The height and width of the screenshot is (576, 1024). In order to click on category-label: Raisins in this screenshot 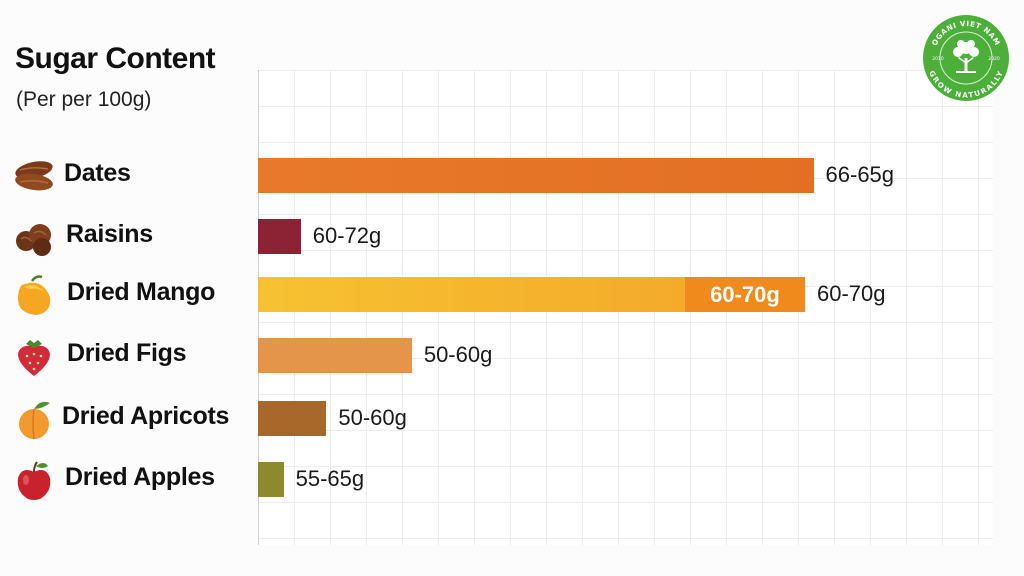, I will do `click(109, 234)`.